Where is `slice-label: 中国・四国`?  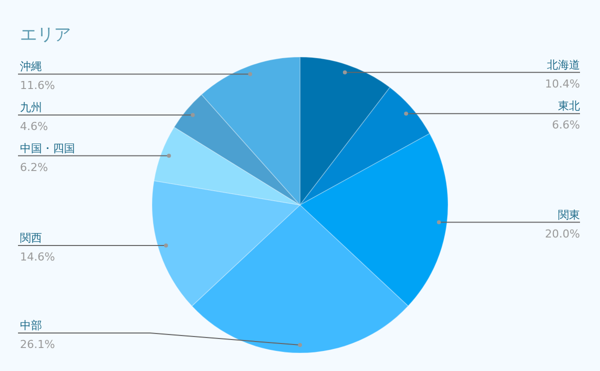 slice-label: 中国・四国 is located at coordinates (47, 148).